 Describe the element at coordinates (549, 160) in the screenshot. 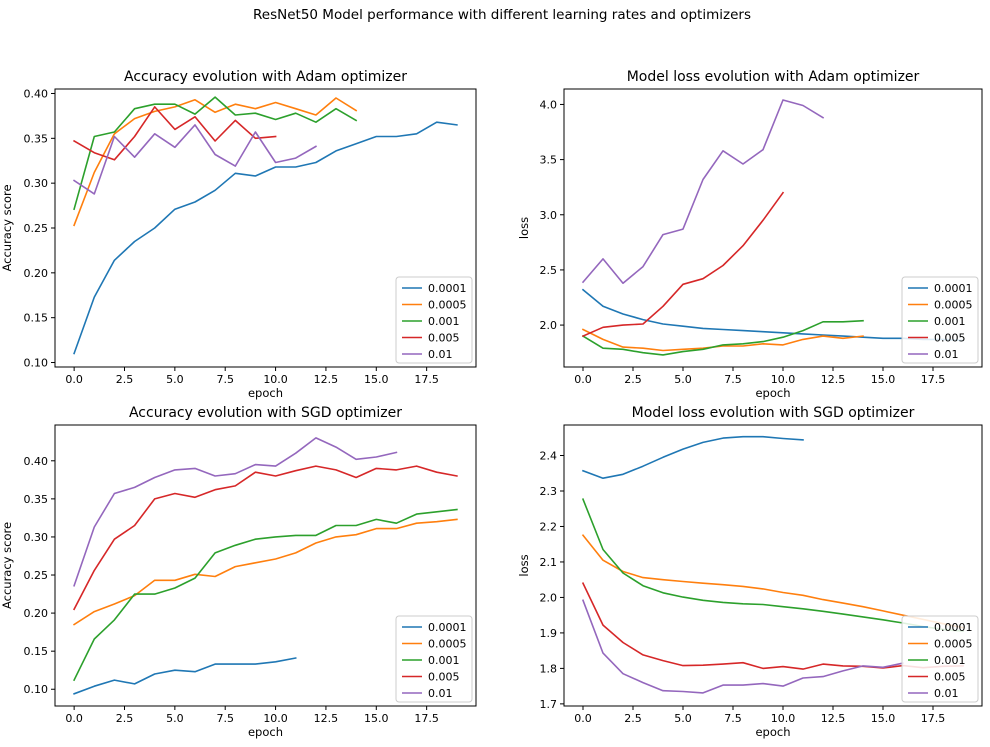

I see `y-tick-label: 3.5` at that location.